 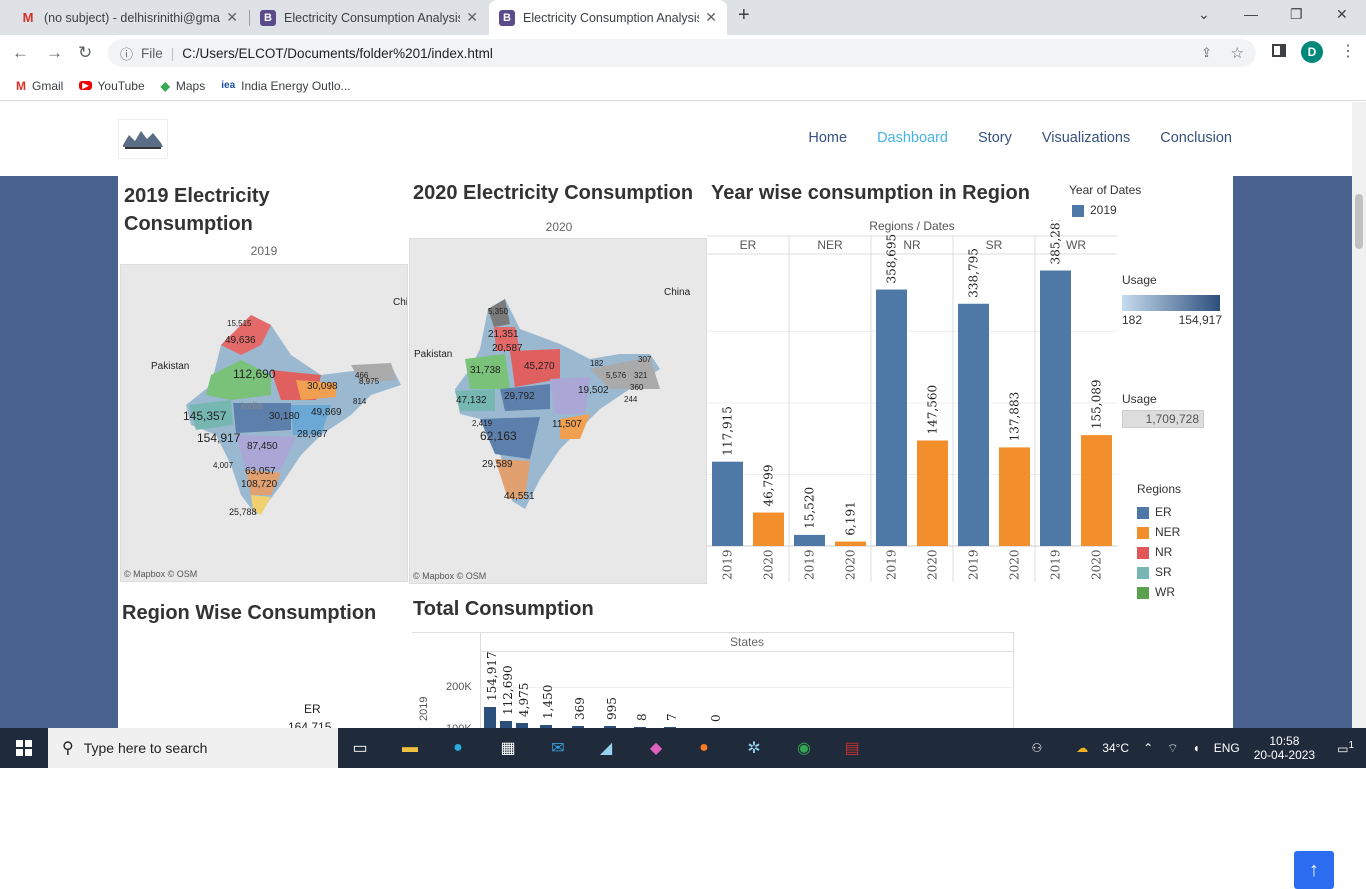 I want to click on scrollbar-thumb, so click(x=1359, y=221).